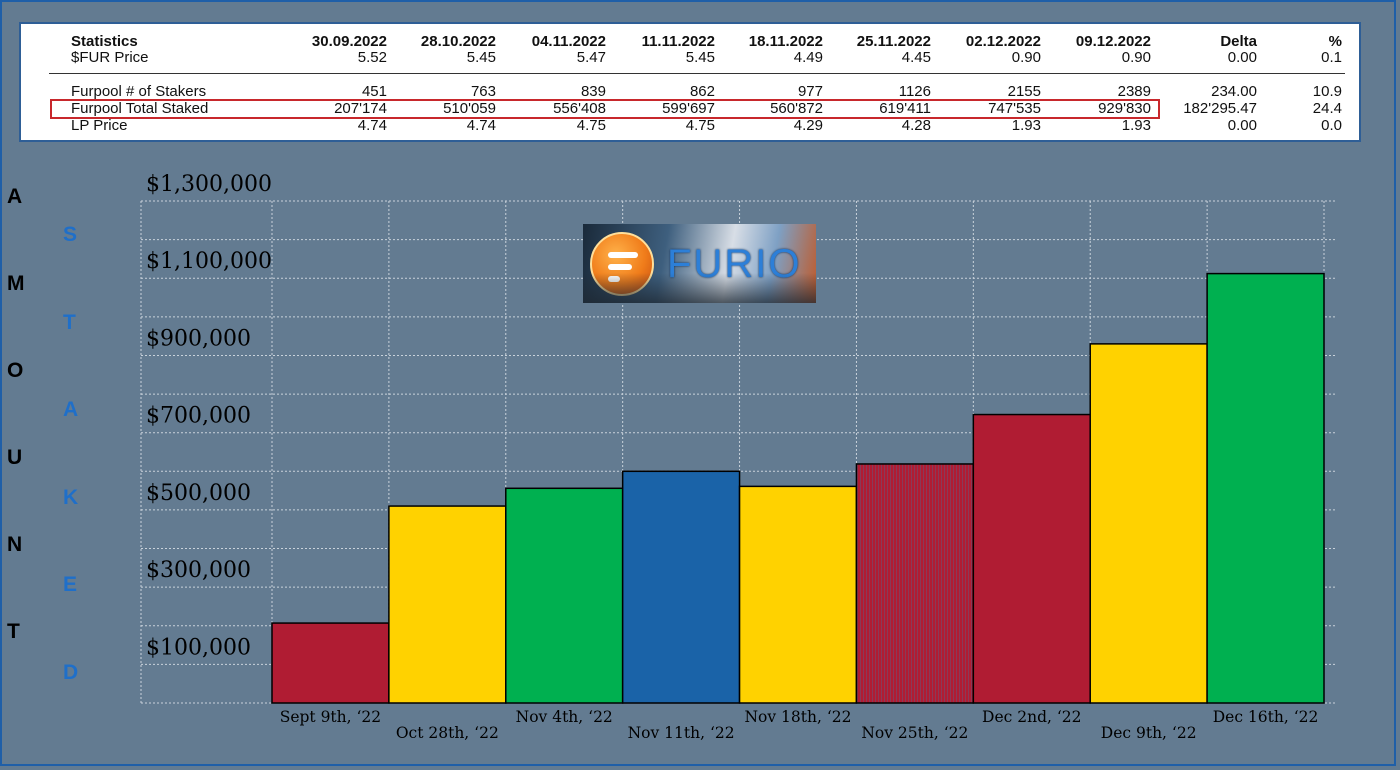 This screenshot has height=770, width=1400. I want to click on row-stakers-value: 2389, so click(1134, 91).